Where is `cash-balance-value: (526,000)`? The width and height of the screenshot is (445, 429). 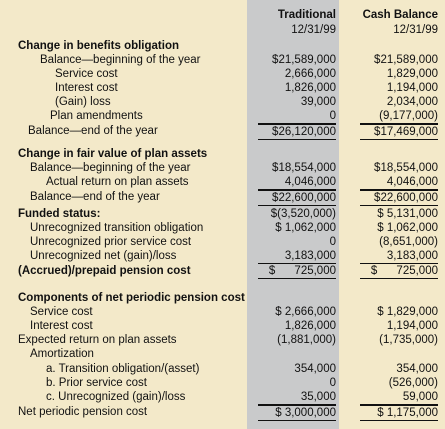 cash-balance-value: (526,000) is located at coordinates (413, 383).